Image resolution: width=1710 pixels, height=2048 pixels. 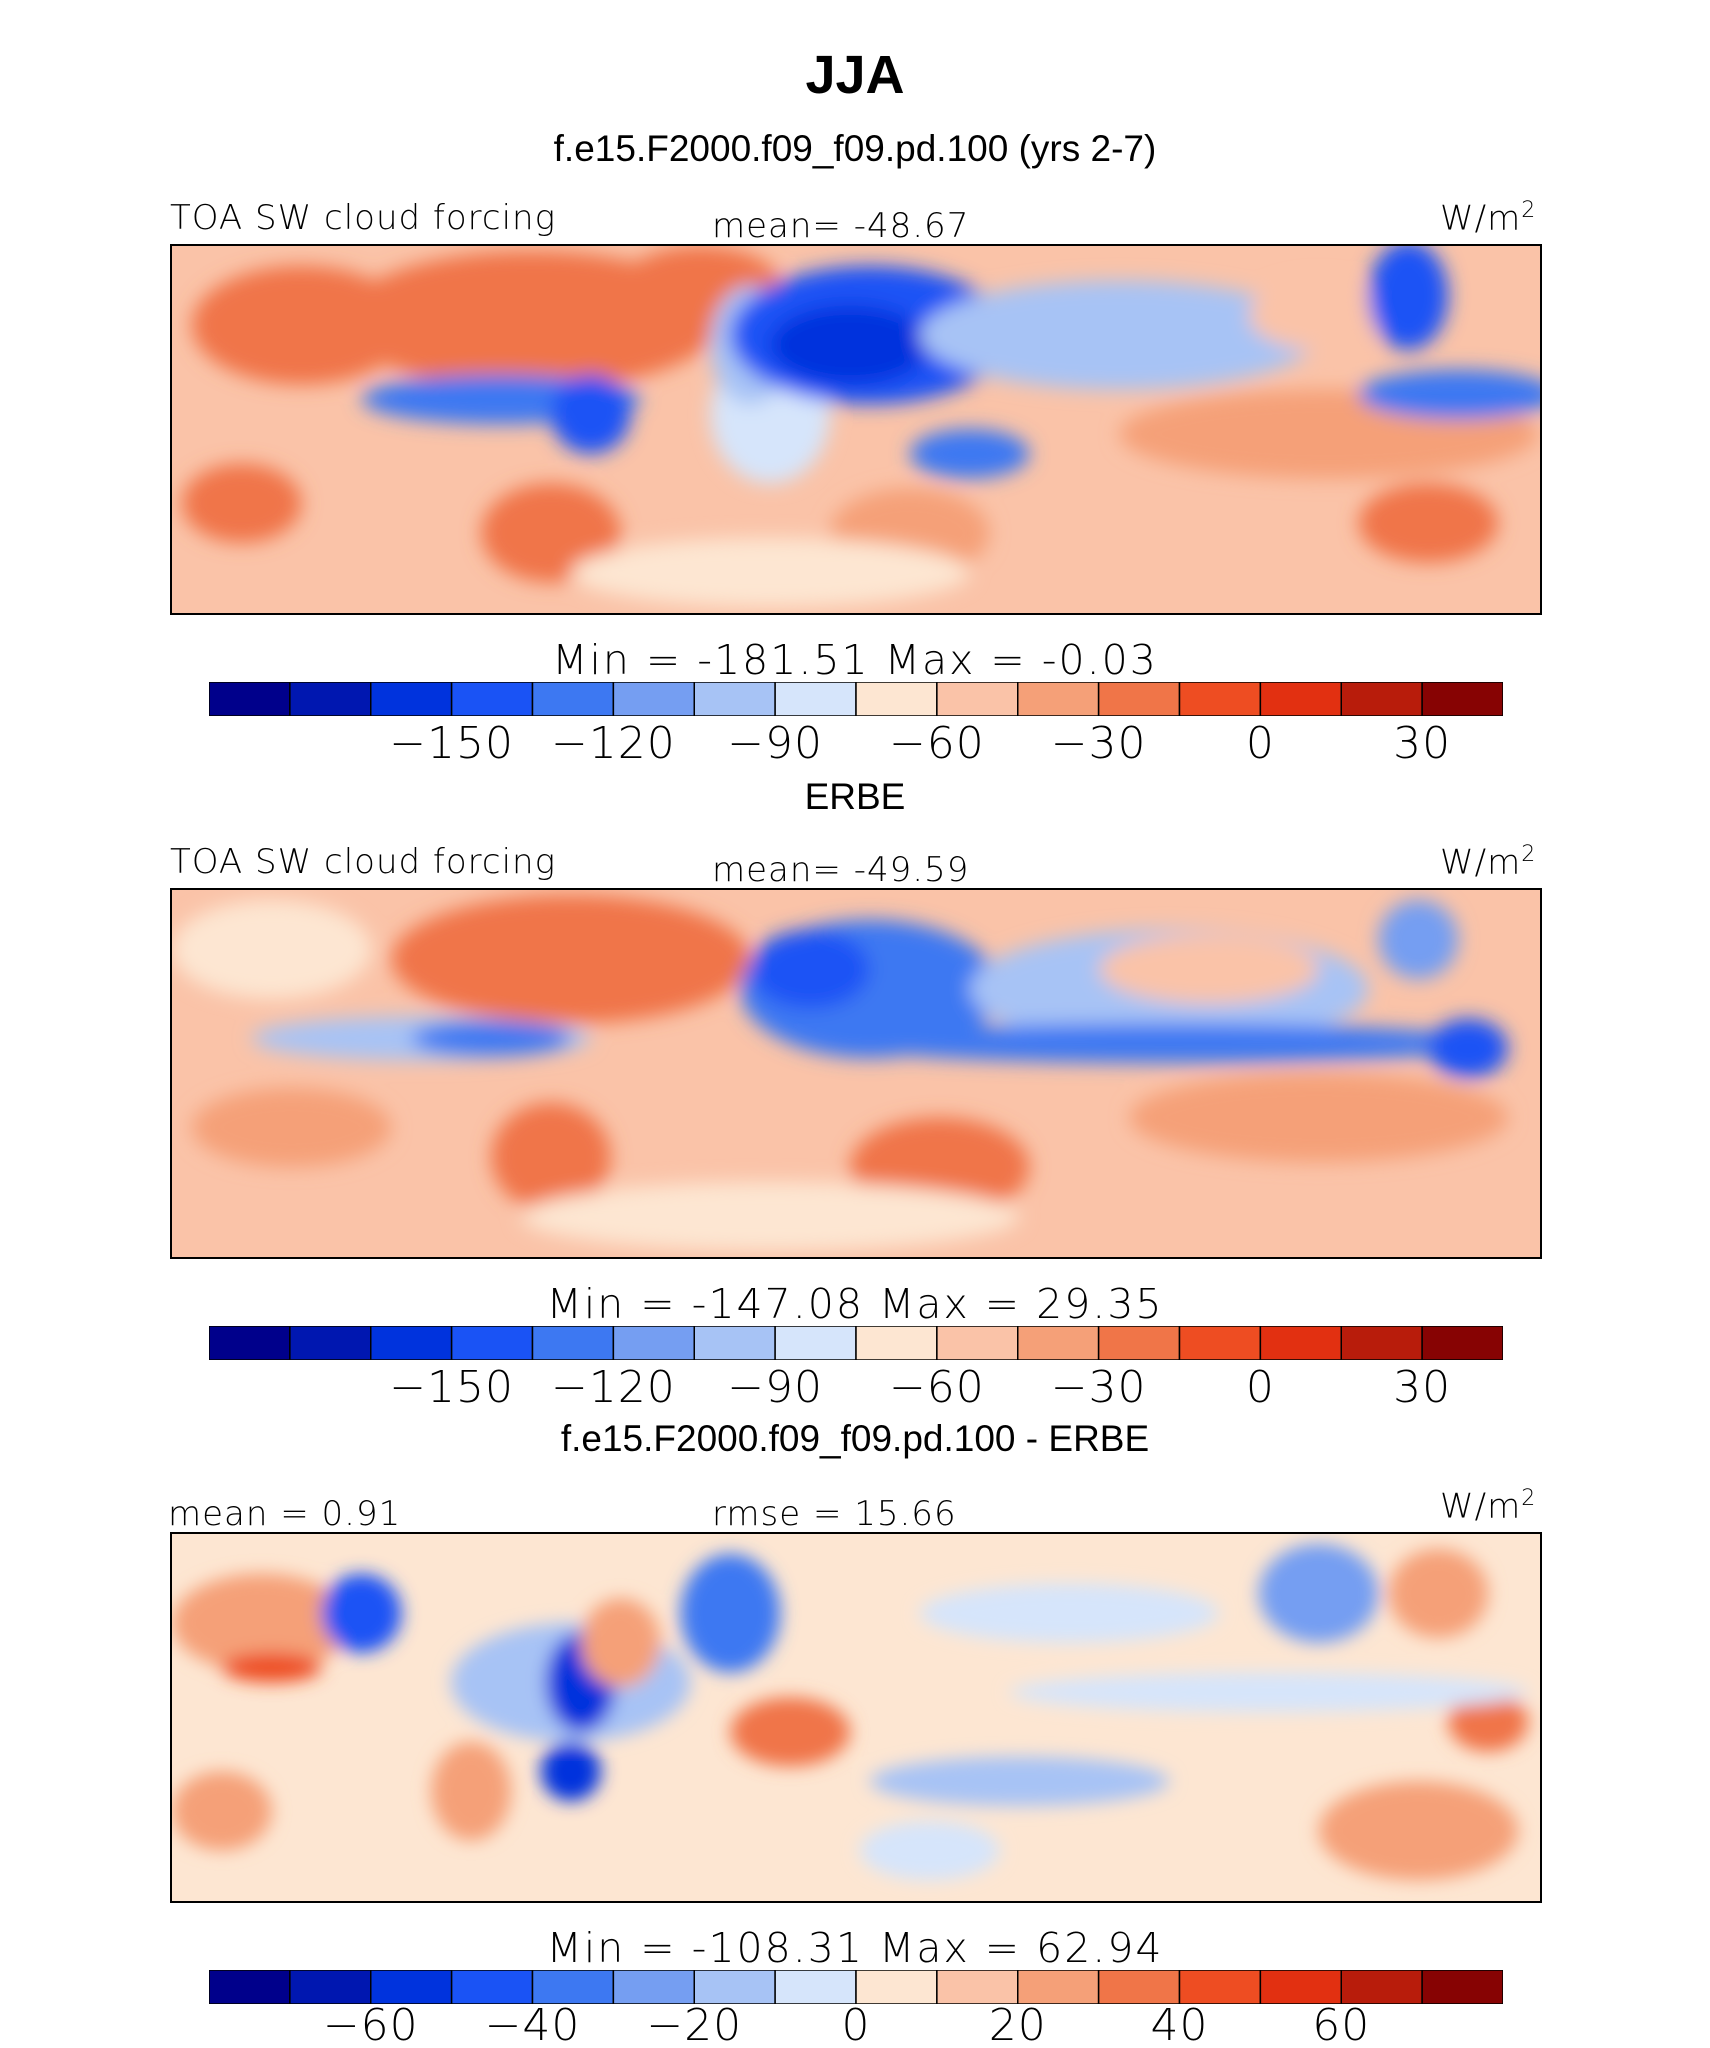 What do you see at coordinates (856, 1717) in the screenshot?
I see `contour-field` at bounding box center [856, 1717].